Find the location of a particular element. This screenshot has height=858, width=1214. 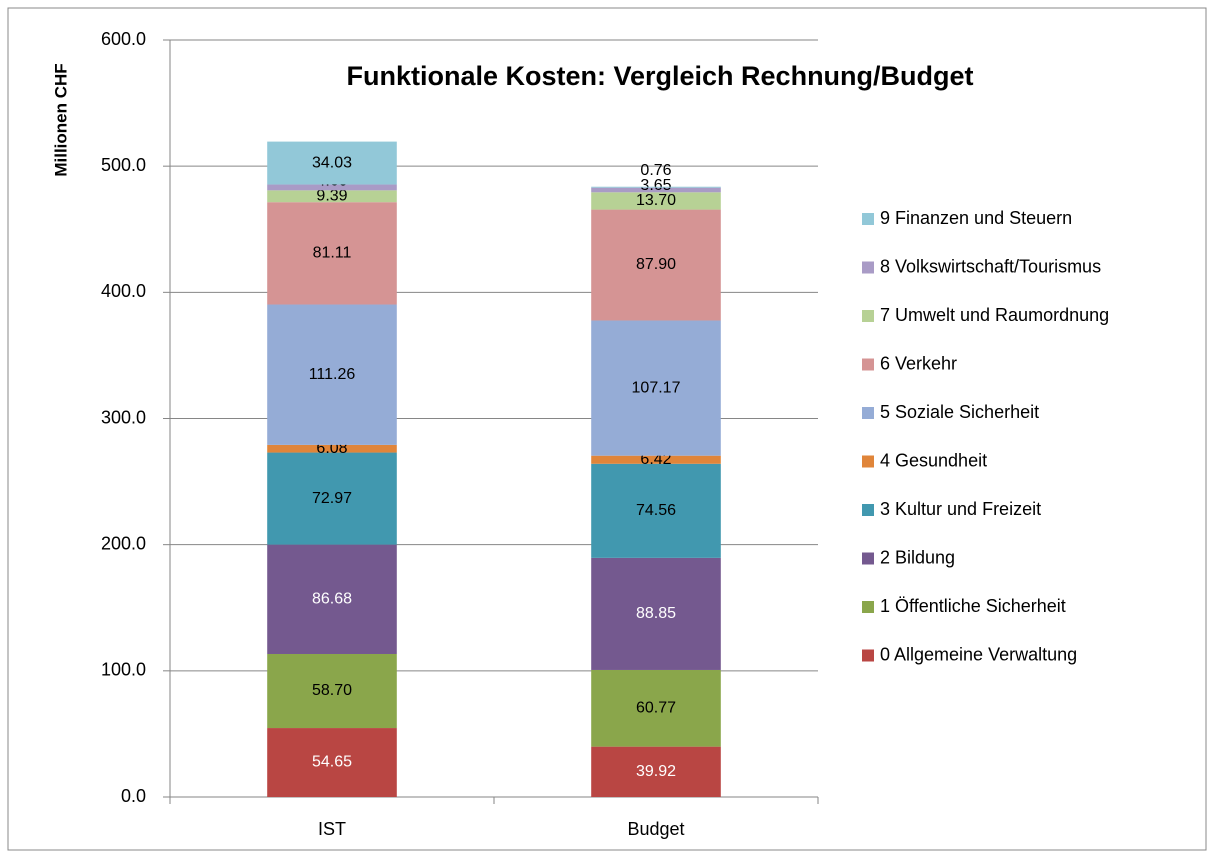

data-label: 87.90 is located at coordinates (656, 264).